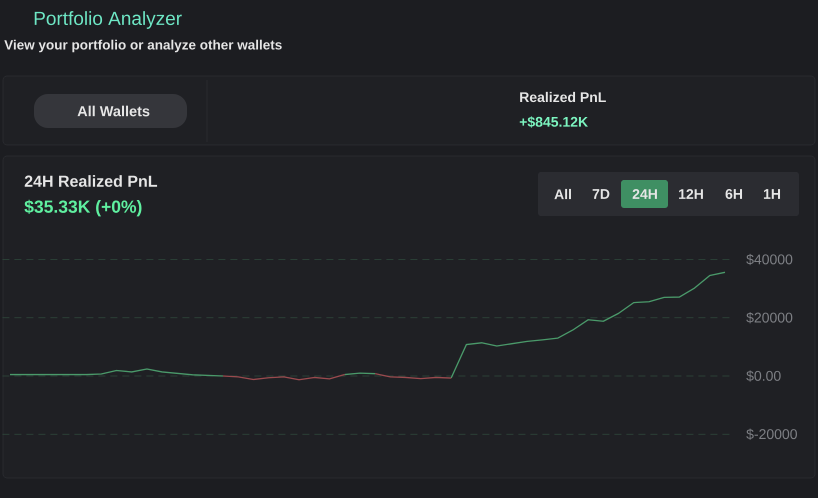  I want to click on text: View your portfolio or analyze other wallets, so click(143, 46).